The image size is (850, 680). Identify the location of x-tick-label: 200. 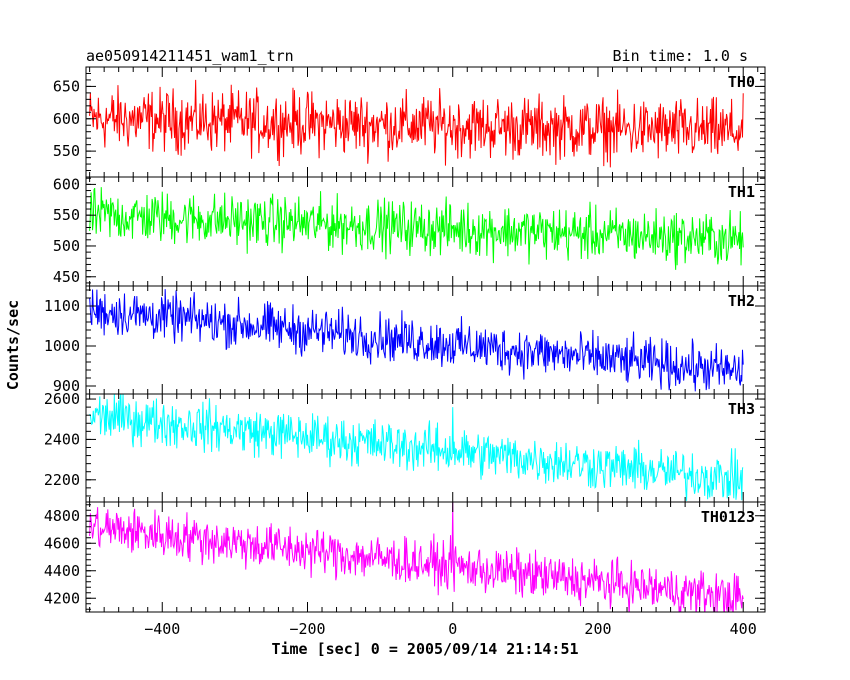
(597, 629).